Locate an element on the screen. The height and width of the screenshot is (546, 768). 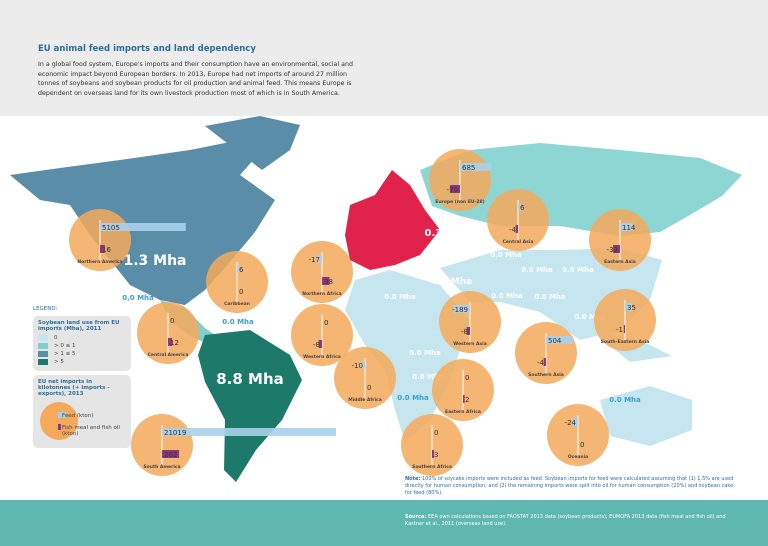
region-name: Northern Africa is located at coordinates (321, 294).